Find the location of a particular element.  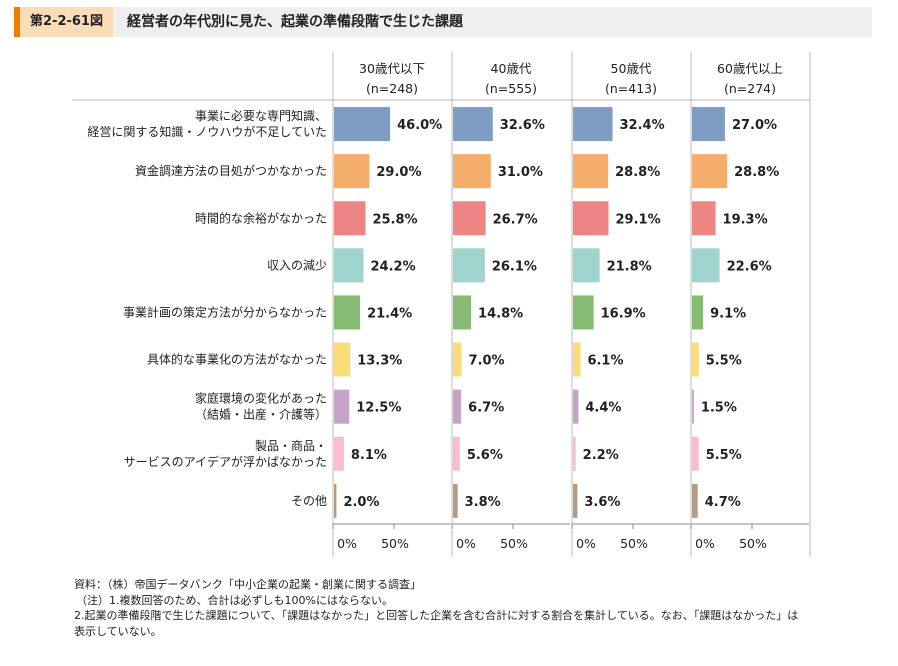

data-label: 5.6% is located at coordinates (485, 455).